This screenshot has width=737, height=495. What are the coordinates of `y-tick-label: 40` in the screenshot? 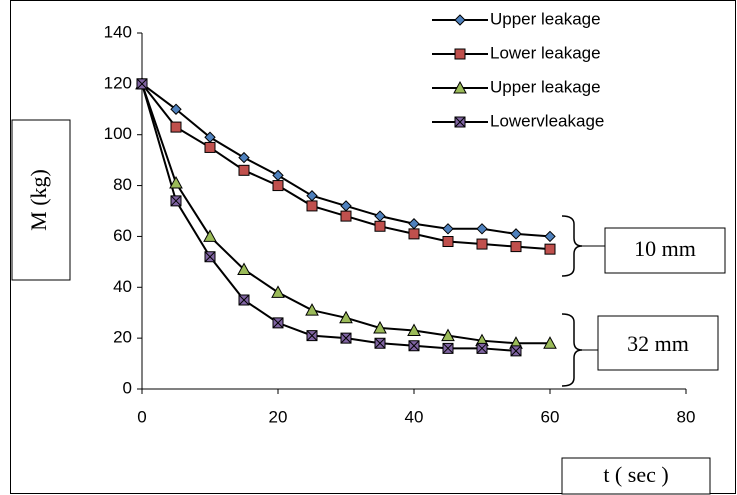 It's located at (122, 286).